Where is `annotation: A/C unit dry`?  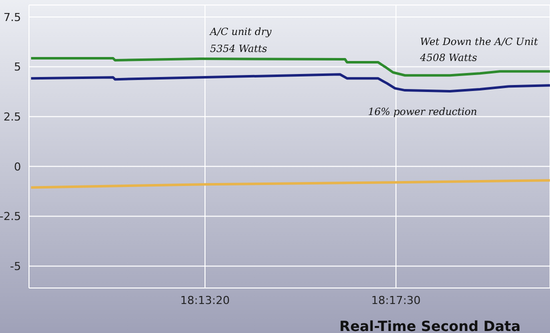 annotation: A/C unit dry is located at coordinates (241, 32).